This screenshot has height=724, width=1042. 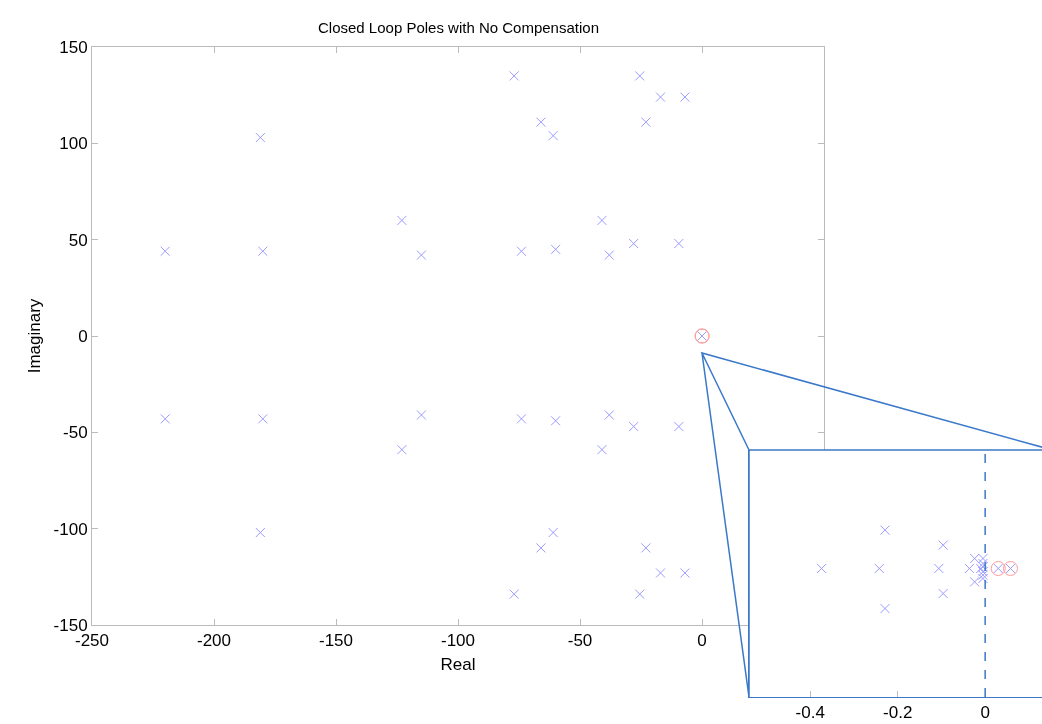 I want to click on x-tick-label: -150, so click(x=336, y=641).